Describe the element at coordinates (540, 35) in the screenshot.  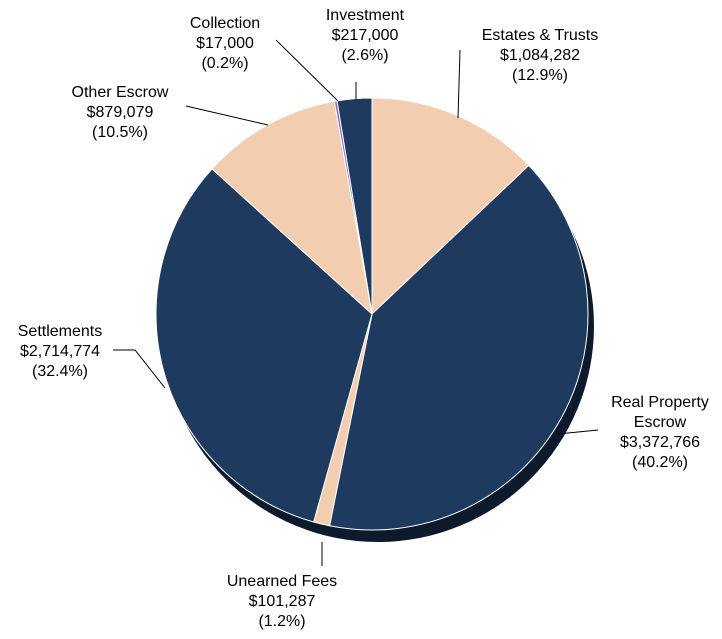
I see `category-name: Estates & Trusts` at that location.